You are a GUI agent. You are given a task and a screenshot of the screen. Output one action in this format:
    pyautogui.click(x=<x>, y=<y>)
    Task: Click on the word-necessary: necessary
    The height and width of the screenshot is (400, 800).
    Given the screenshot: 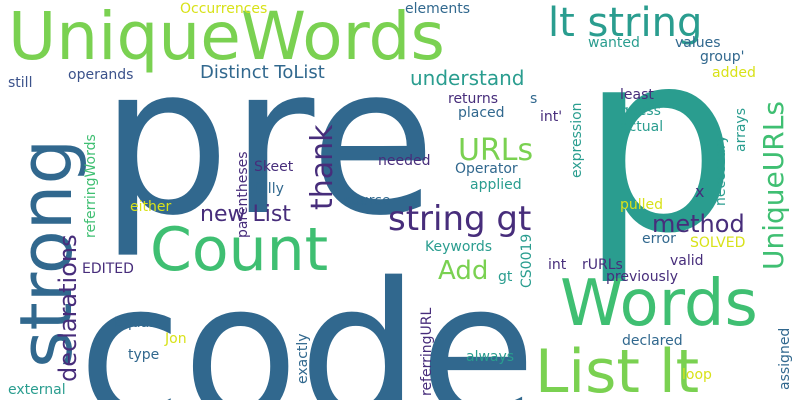 What is the action you would take?
    pyautogui.click(x=721, y=170)
    